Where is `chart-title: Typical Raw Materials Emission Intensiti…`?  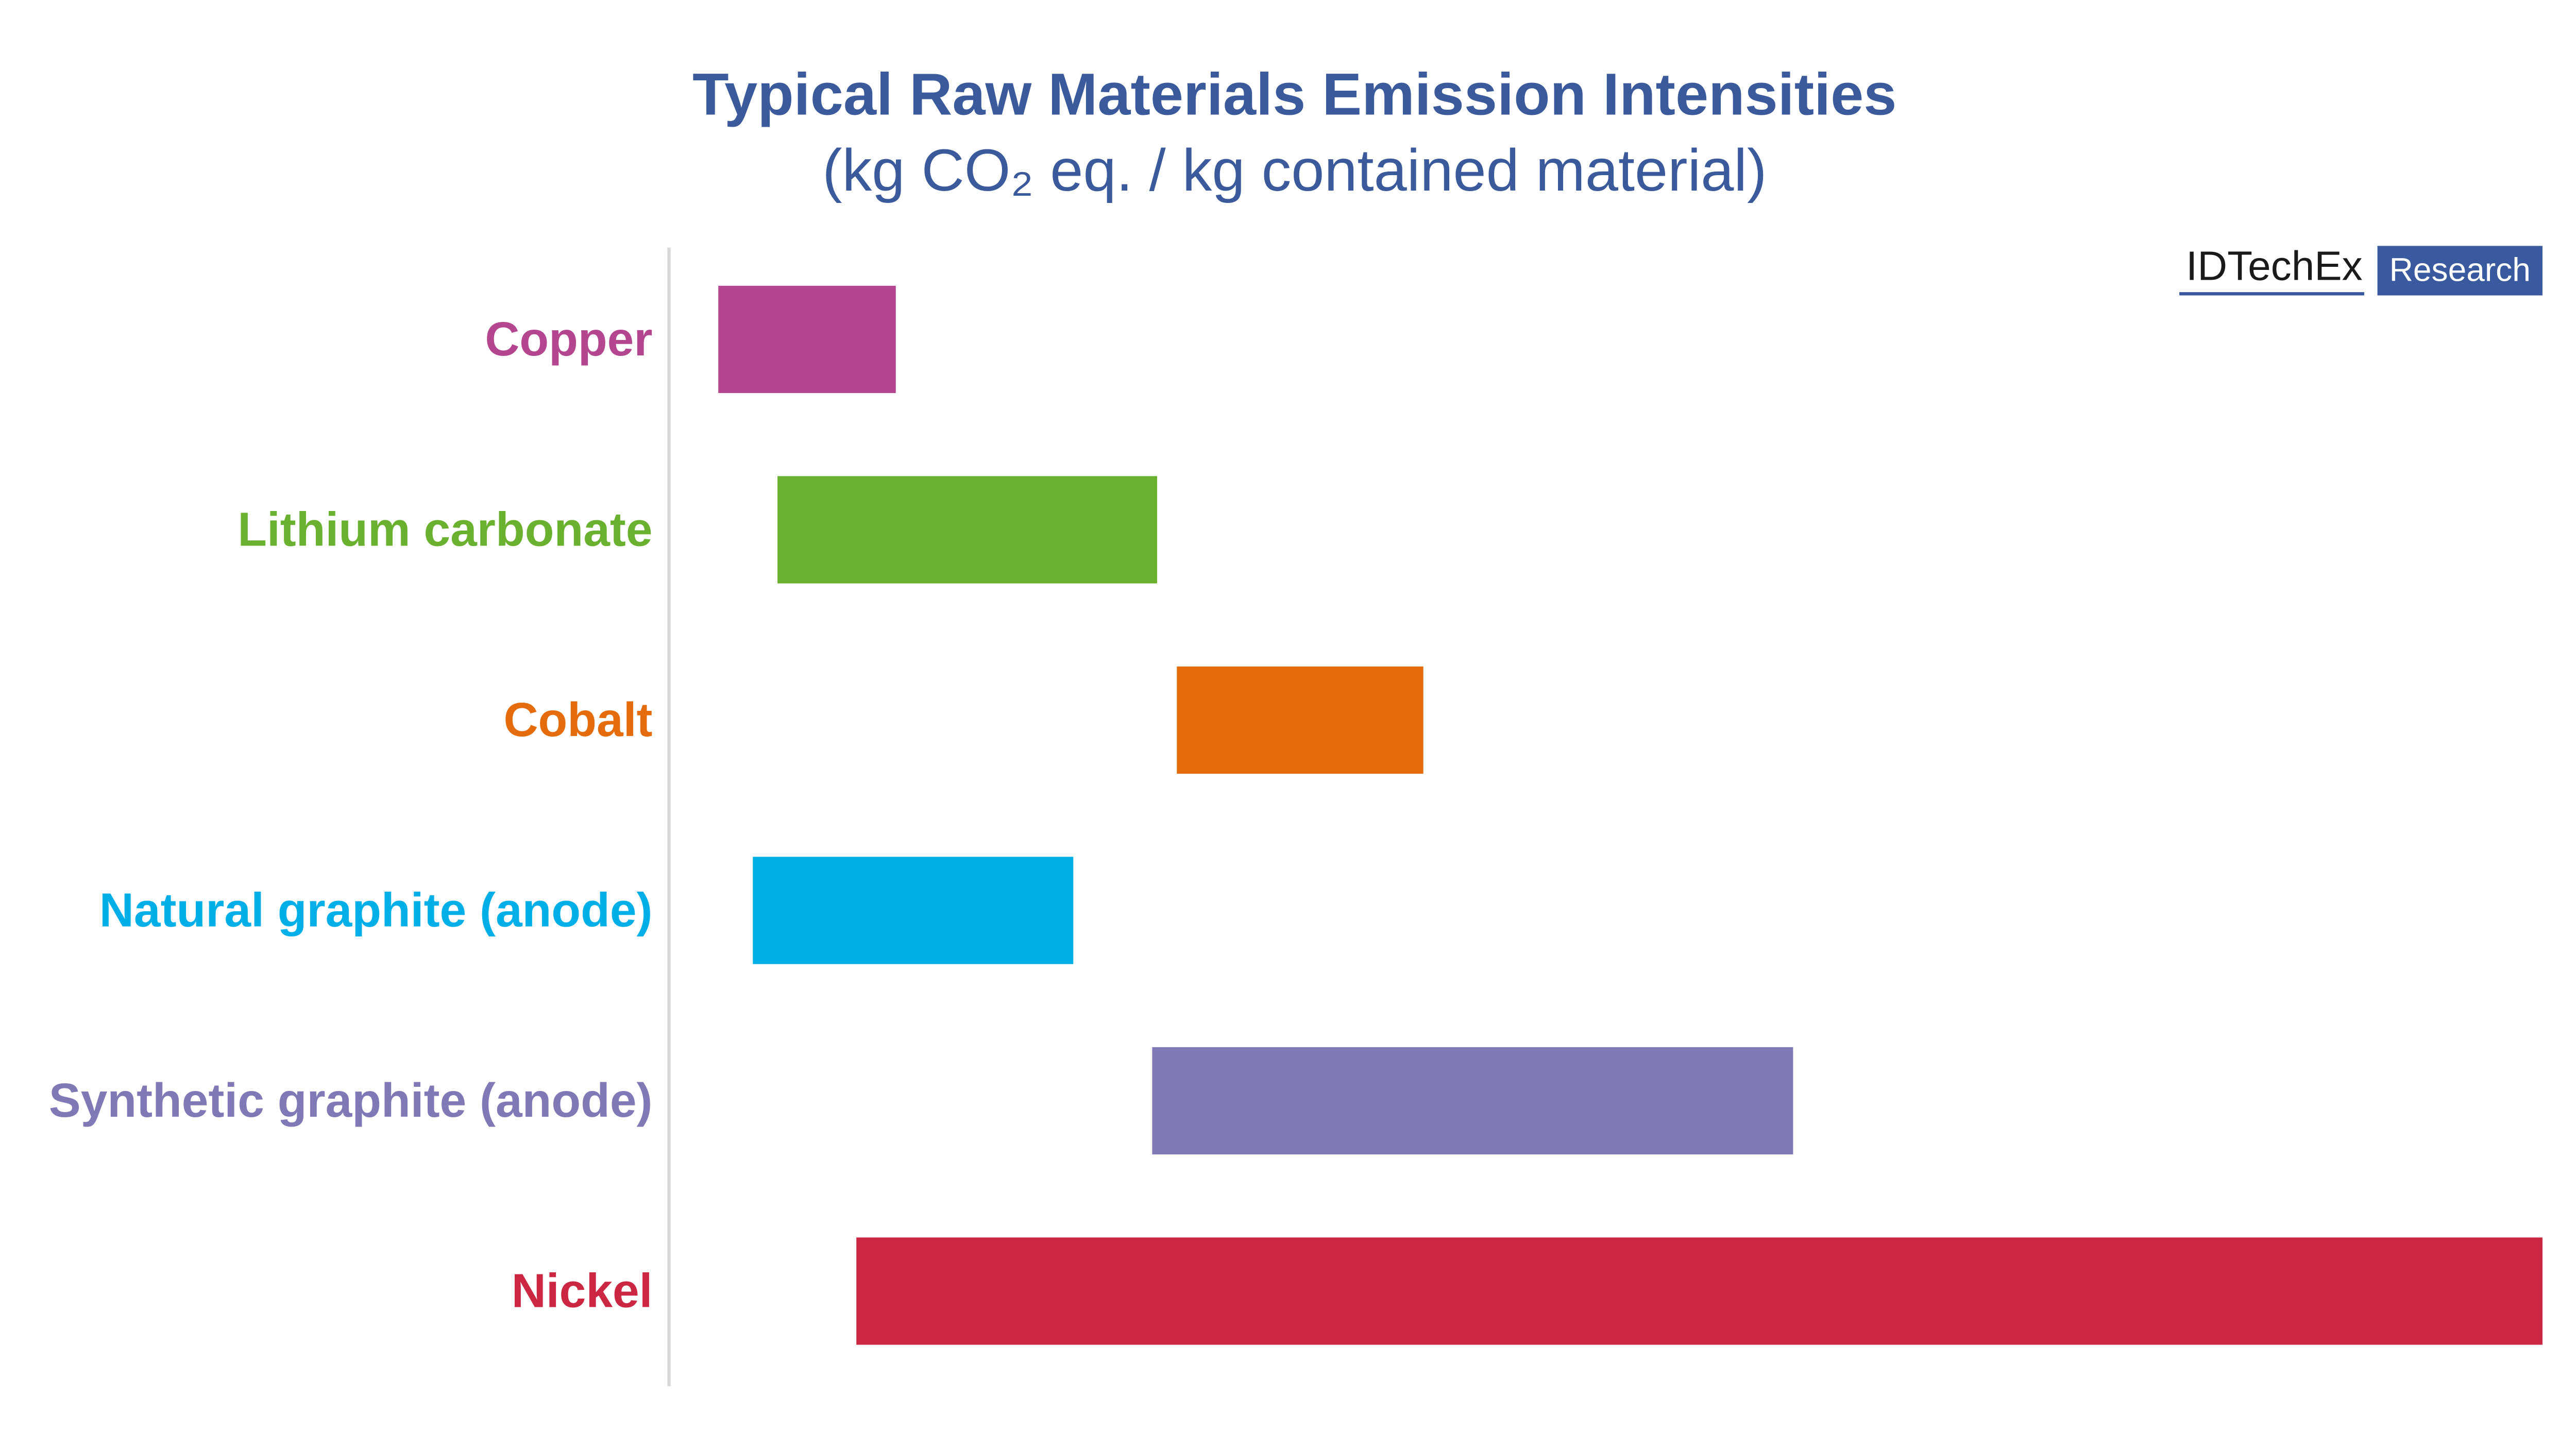 chart-title: Typical Raw Materials Emission Intensiti… is located at coordinates (1294, 95).